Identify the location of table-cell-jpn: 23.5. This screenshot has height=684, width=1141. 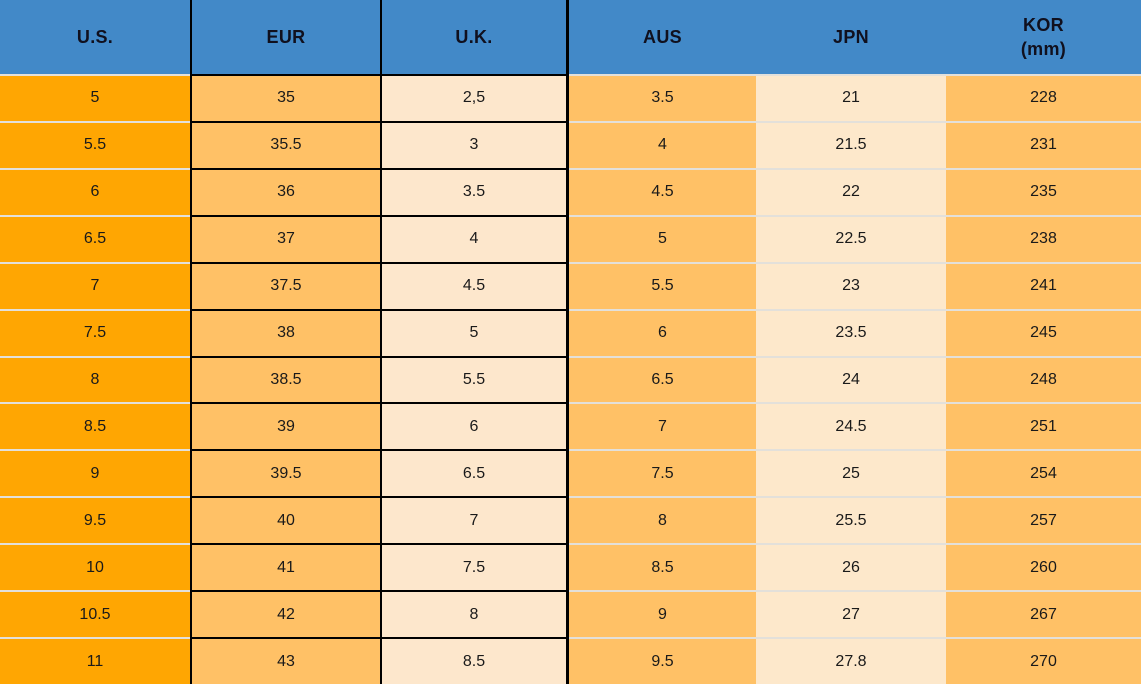
(851, 332).